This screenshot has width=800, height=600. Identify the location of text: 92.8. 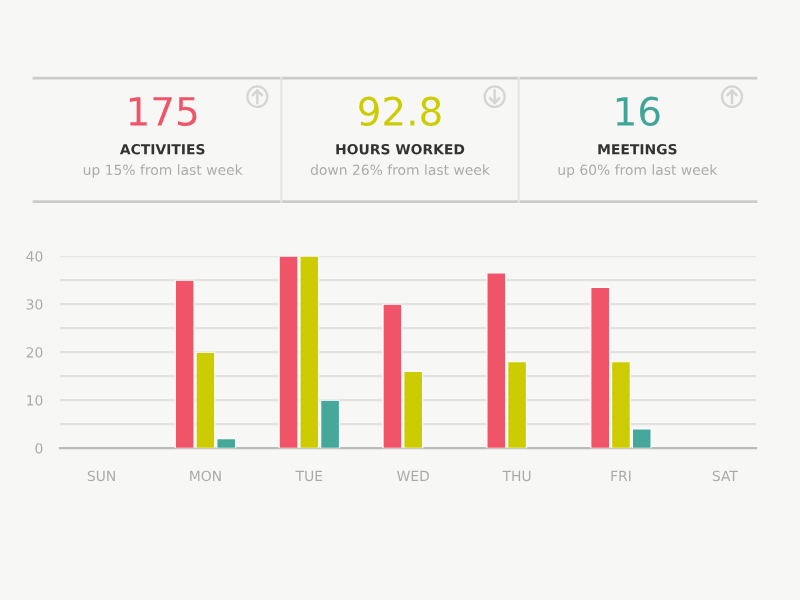
(400, 111).